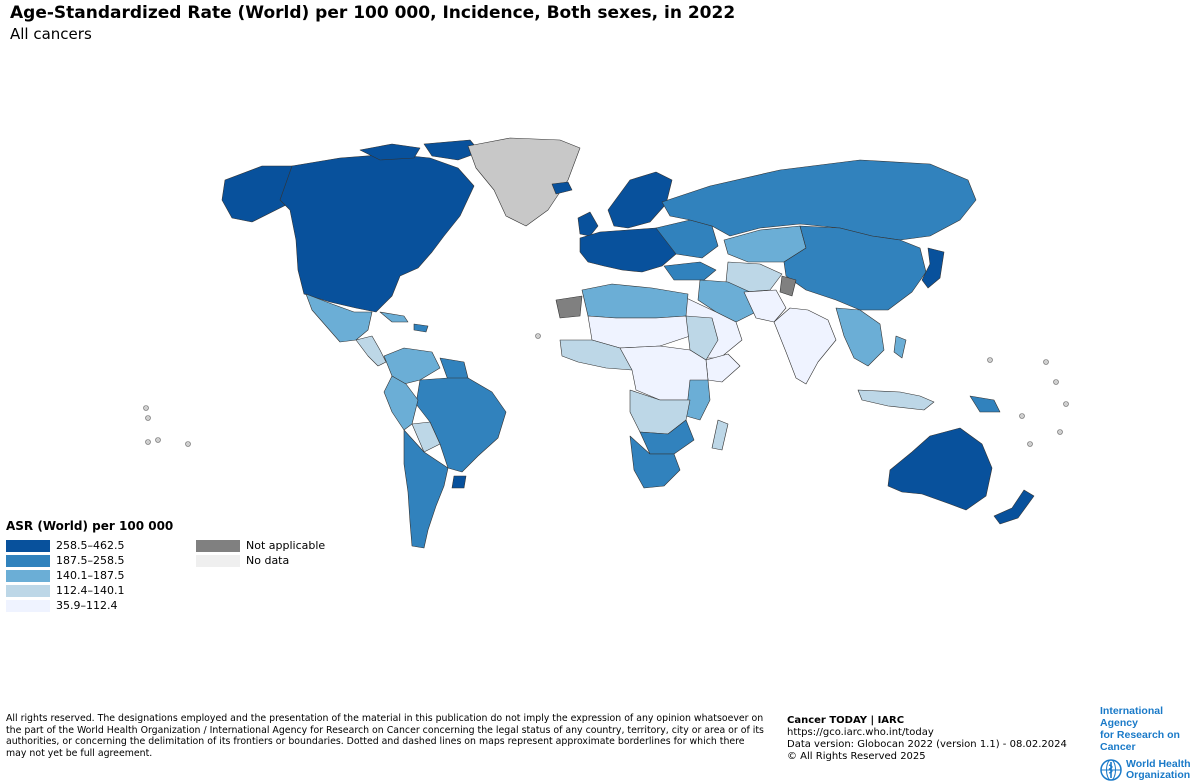 This screenshot has height=781, width=1200. What do you see at coordinates (635, 301) in the screenshot?
I see `region-maghreb` at bounding box center [635, 301].